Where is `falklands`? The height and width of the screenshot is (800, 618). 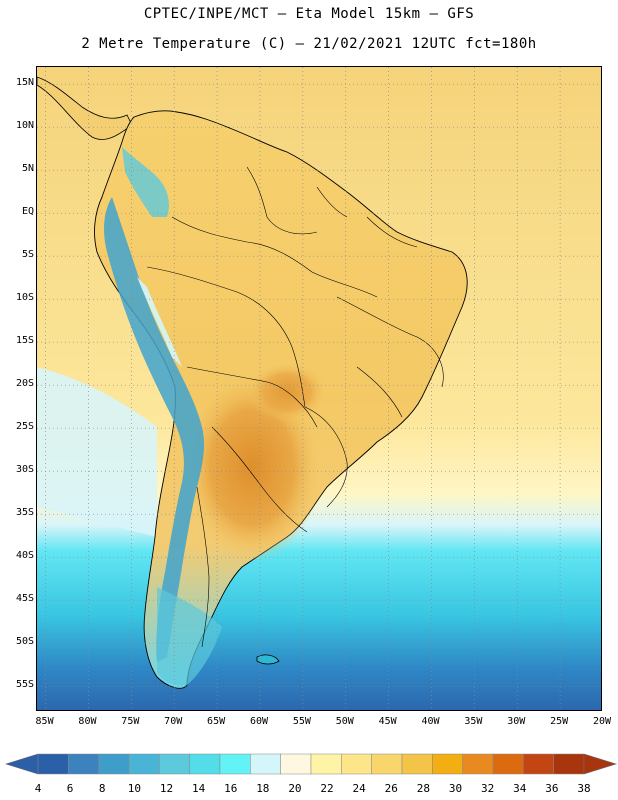
falklands is located at coordinates (268, 659).